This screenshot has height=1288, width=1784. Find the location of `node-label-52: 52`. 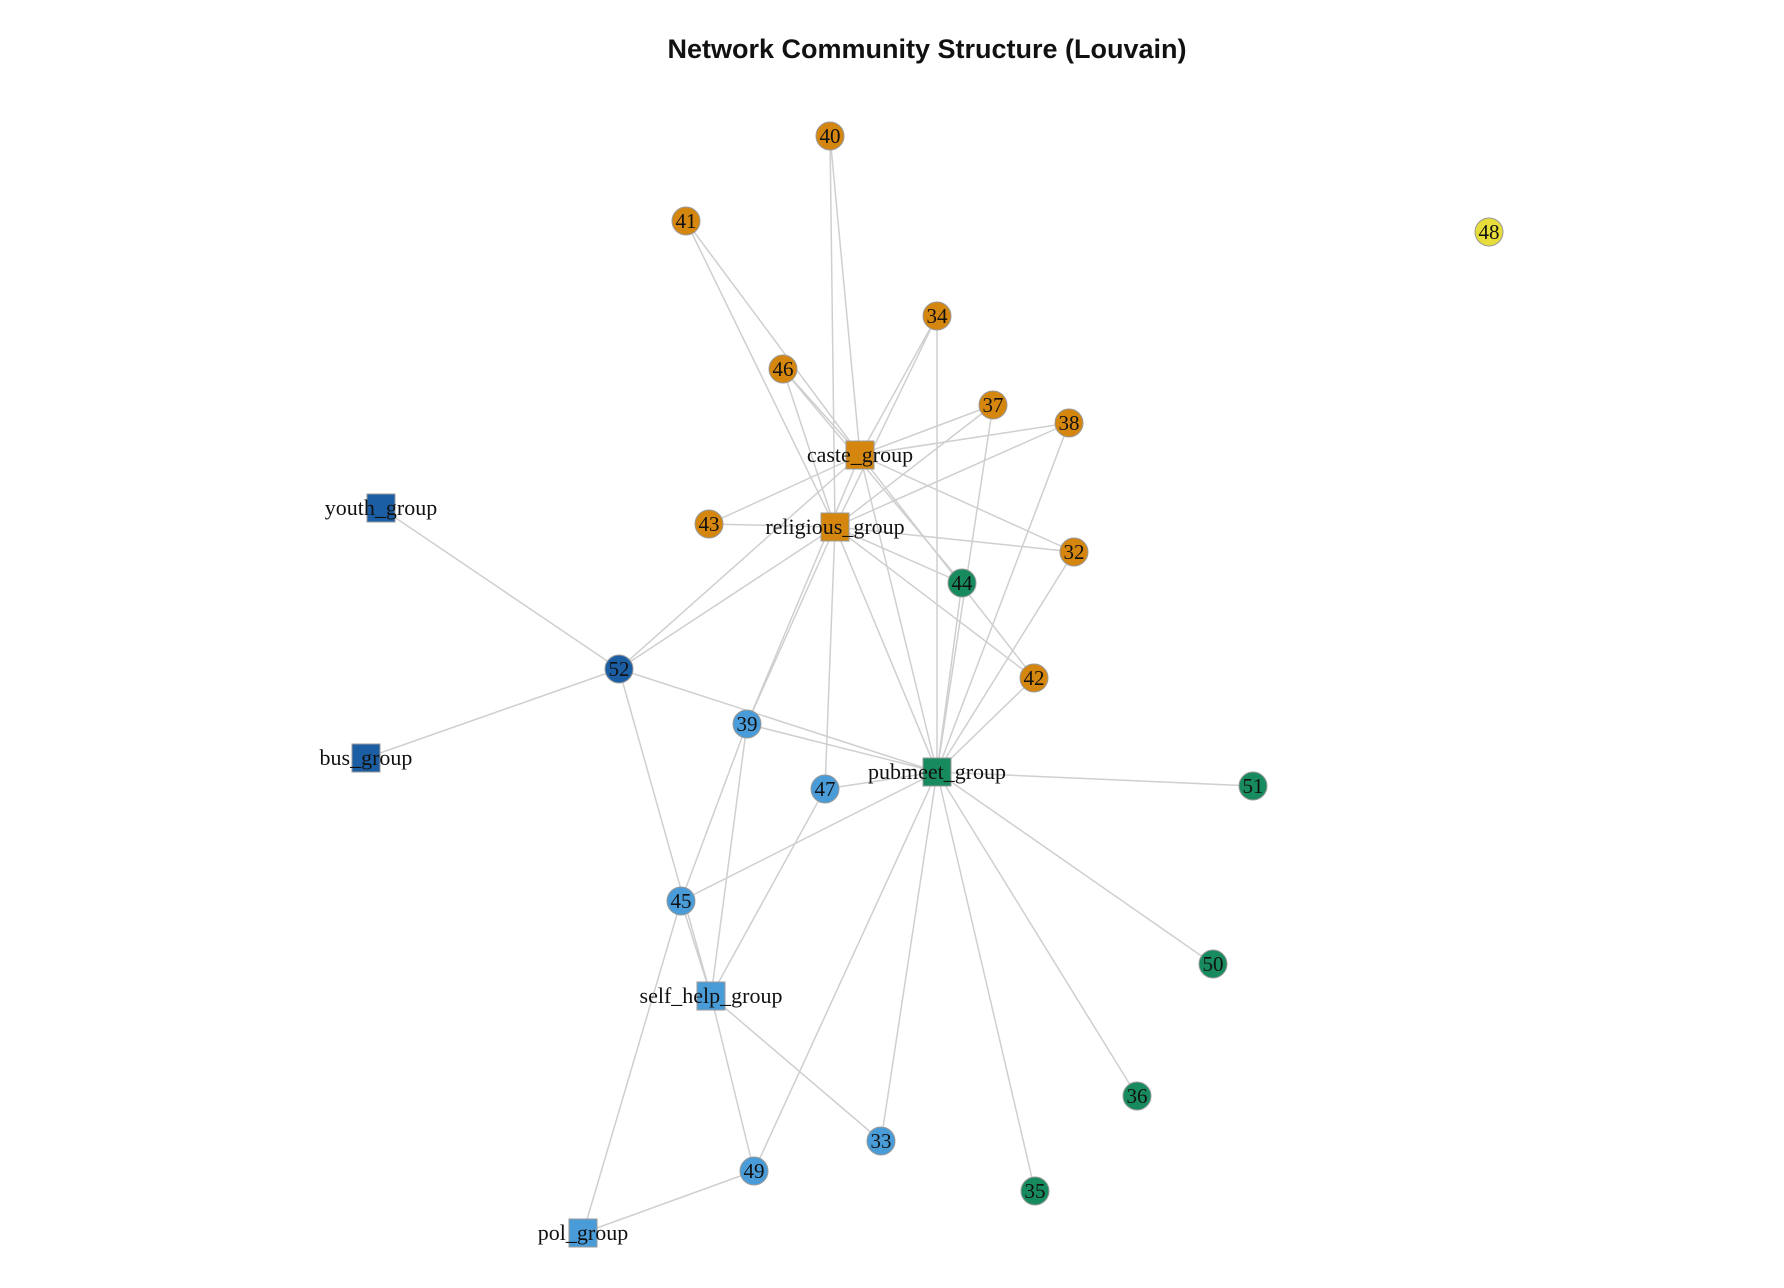

node-label-52: 52 is located at coordinates (619, 669).